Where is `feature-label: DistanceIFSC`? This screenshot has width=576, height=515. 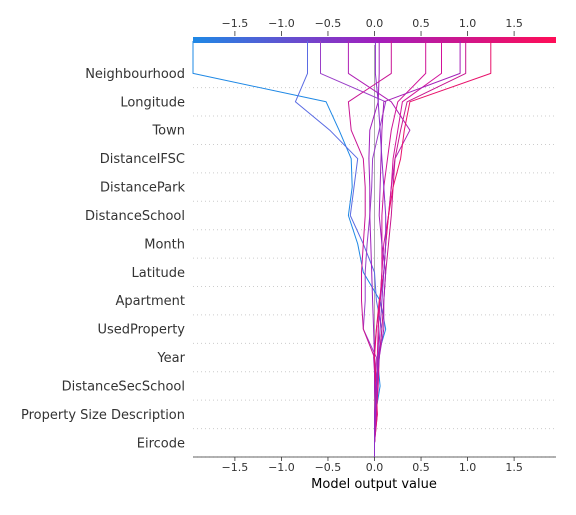
feature-label: DistanceIFSC is located at coordinates (142, 159).